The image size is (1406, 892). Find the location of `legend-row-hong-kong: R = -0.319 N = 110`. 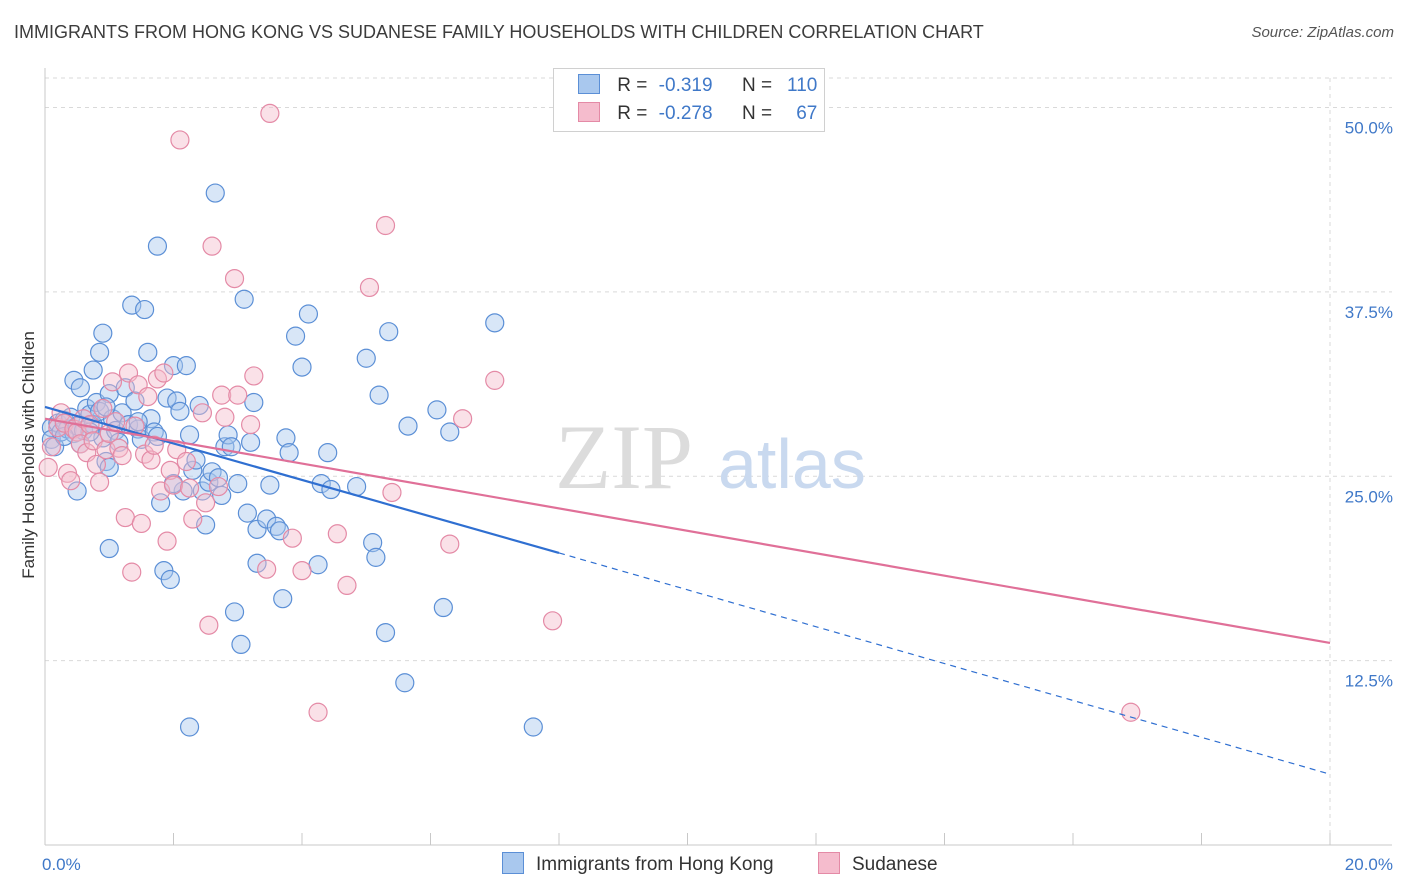

legend-row-hong-kong: R = -0.319 N = 110 is located at coordinates (697, 86).